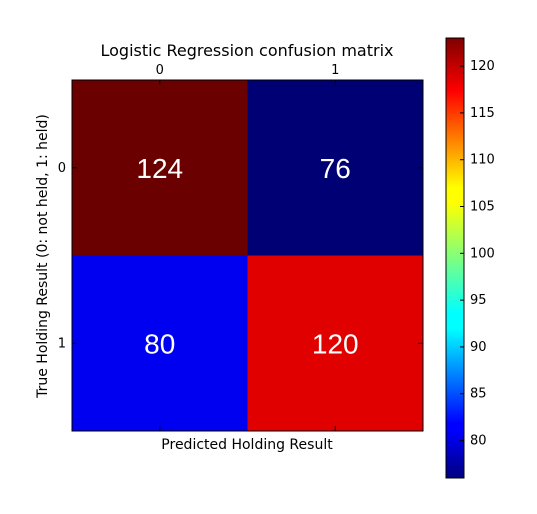  Describe the element at coordinates (478, 300) in the screenshot. I see `colorbar-tick-label: 95` at that location.